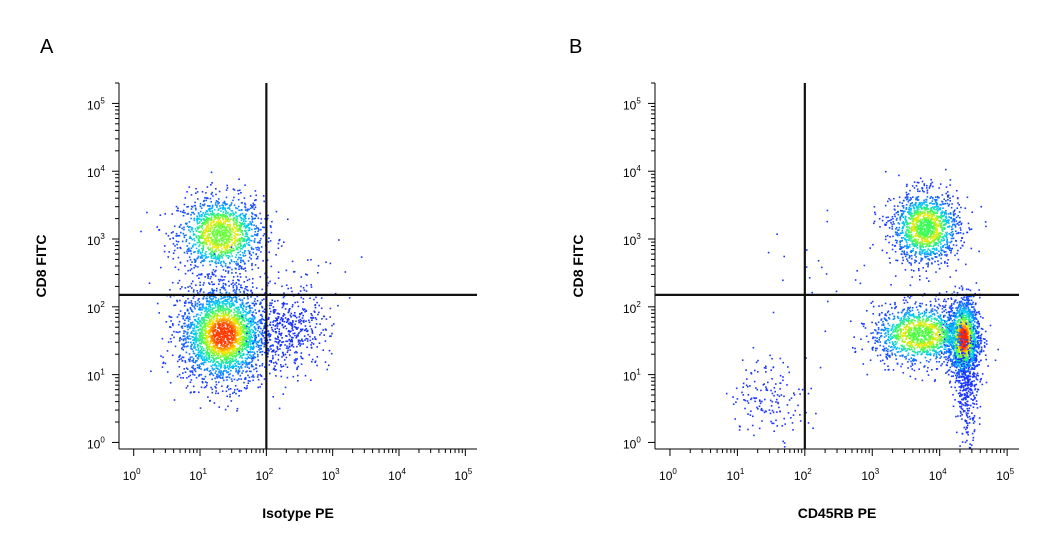 Image resolution: width=1057 pixels, height=547 pixels. Describe the element at coordinates (576, 47) in the screenshot. I see `panel-b-label: B` at that location.